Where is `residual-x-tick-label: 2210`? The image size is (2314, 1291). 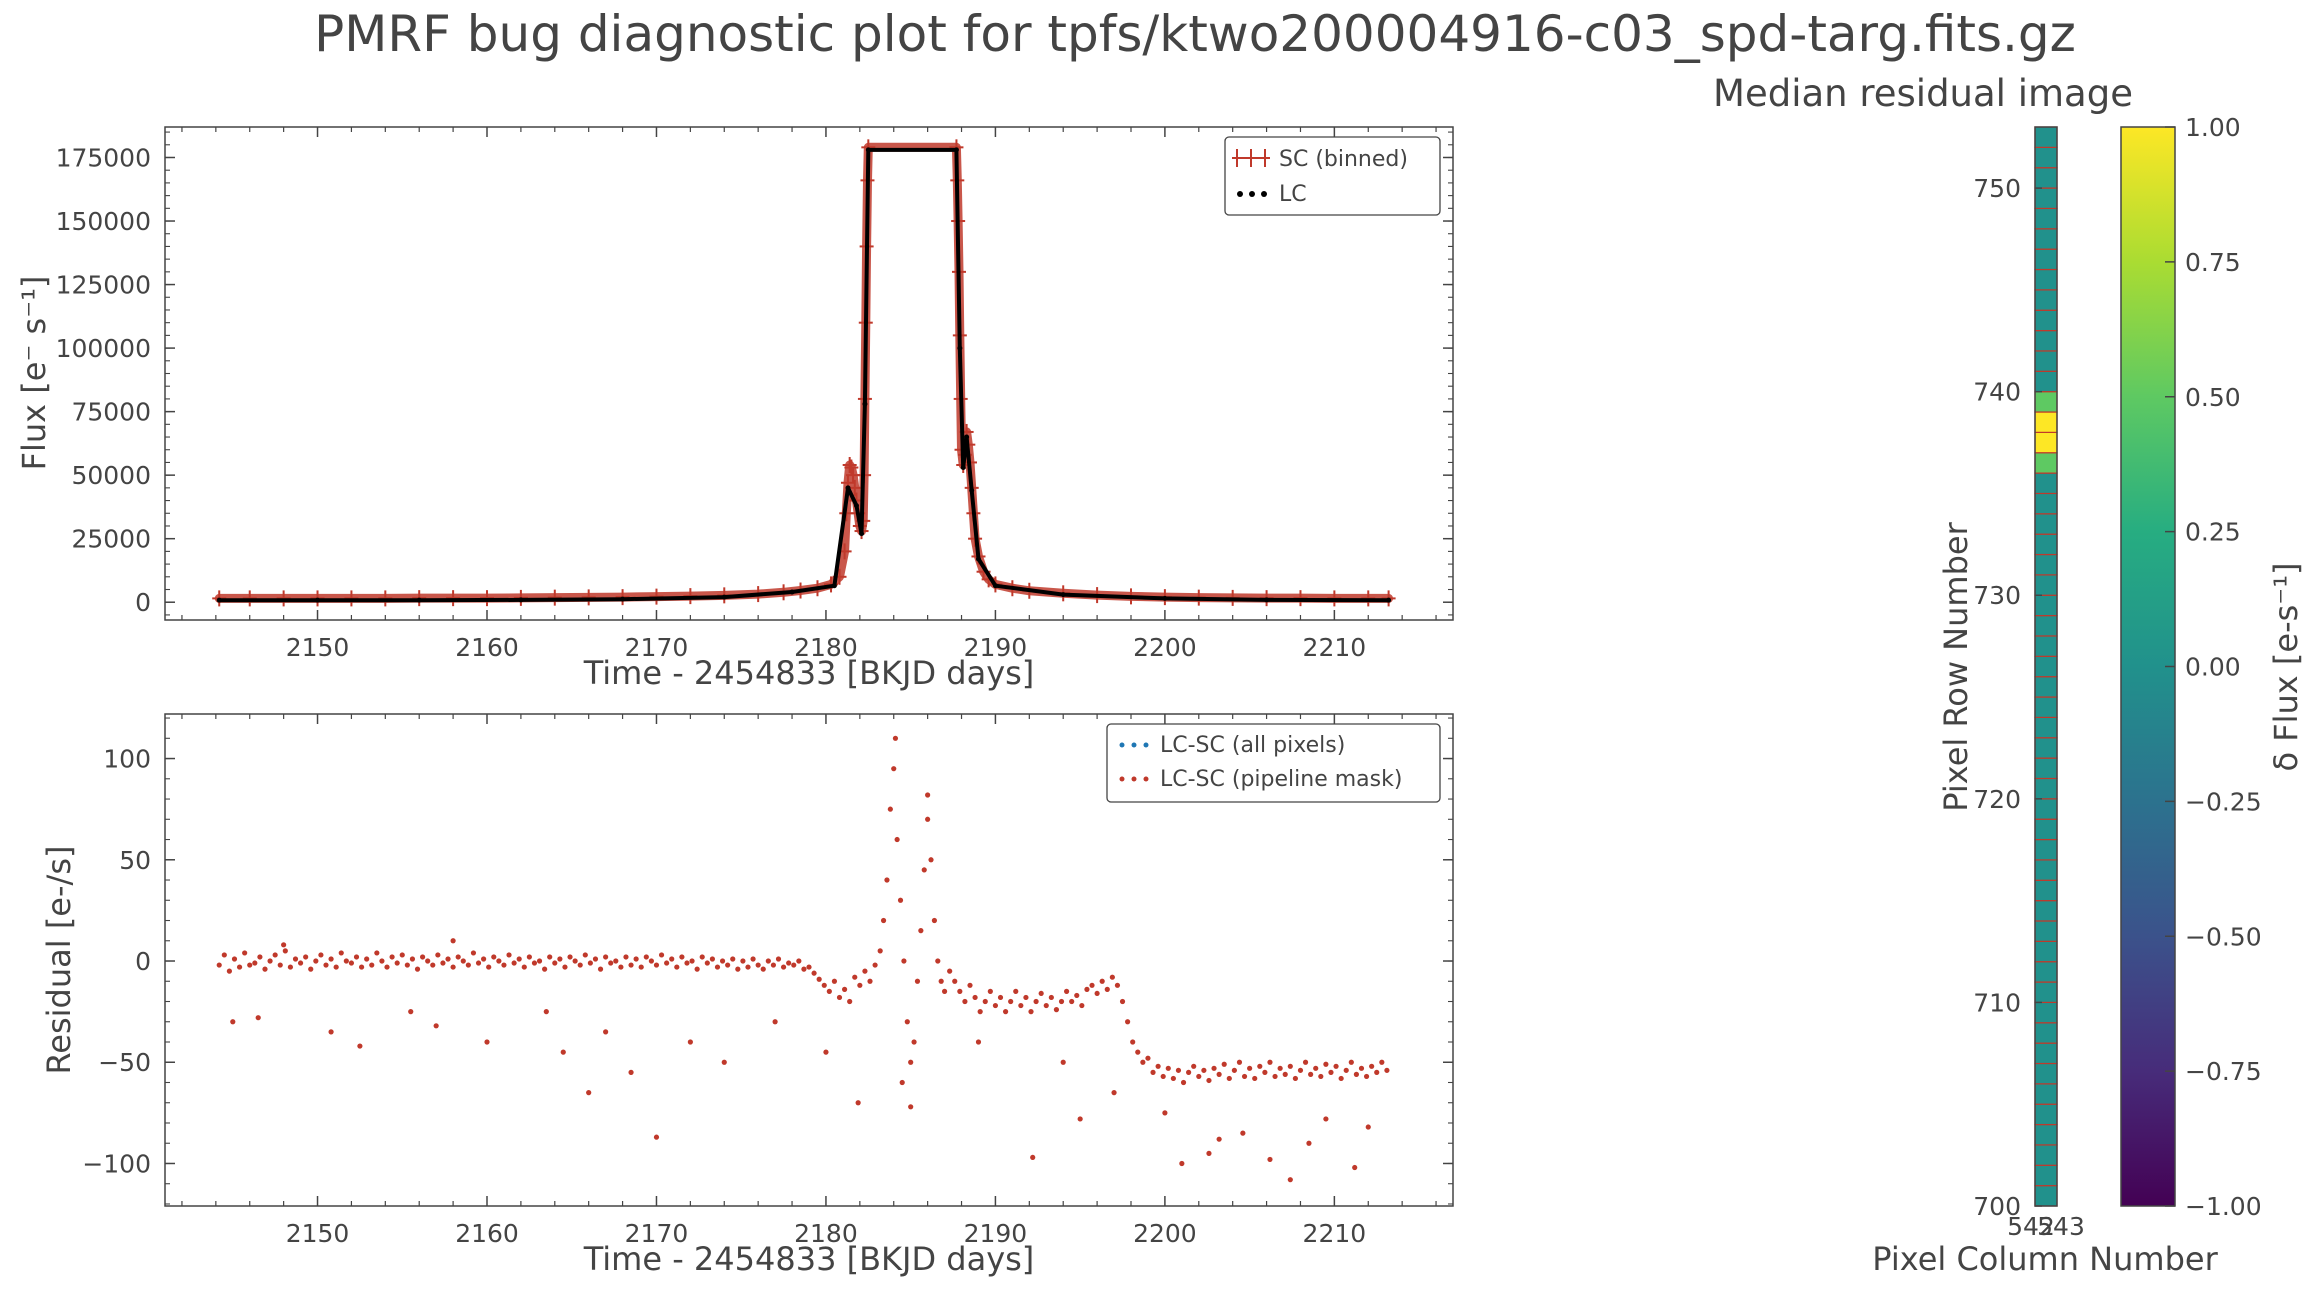 residual-x-tick-label: 2210 is located at coordinates (1335, 1233).